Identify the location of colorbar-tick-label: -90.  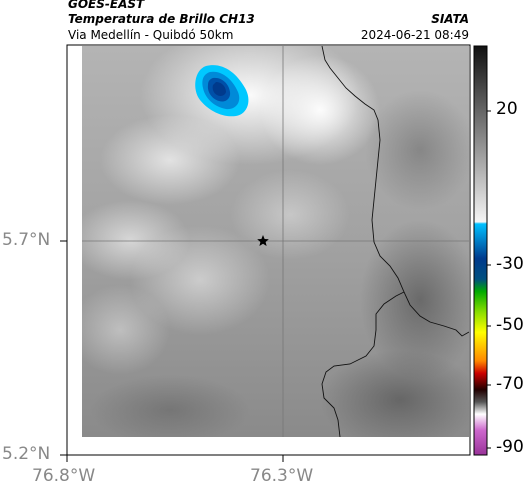
(510, 447).